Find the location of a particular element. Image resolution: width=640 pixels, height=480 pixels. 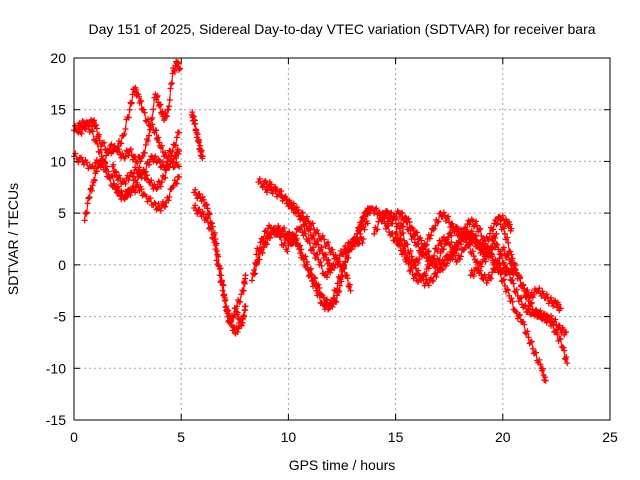

x-tick-label: 0 is located at coordinates (74, 437).